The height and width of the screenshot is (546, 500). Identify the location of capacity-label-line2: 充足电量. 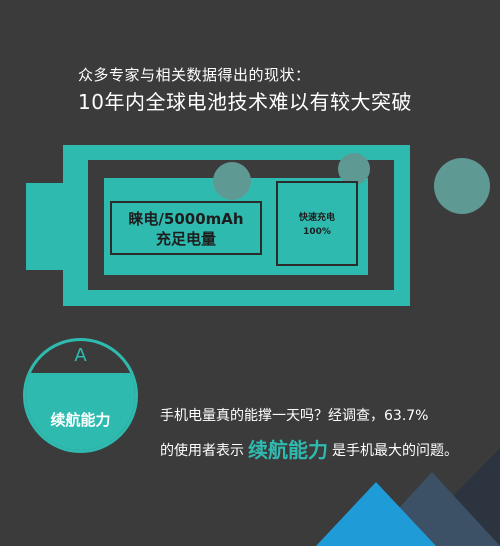
(185, 239).